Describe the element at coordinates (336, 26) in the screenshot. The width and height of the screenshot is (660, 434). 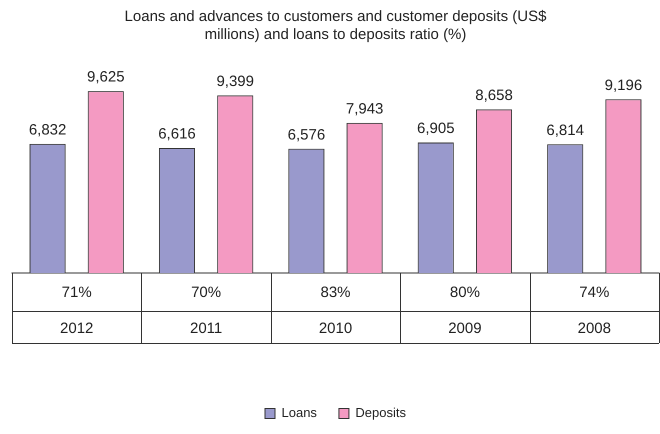
I see `chart-title: Loans and advances to customers and customer deposits (US$ millions) and loans to deposits ratio (%)` at that location.